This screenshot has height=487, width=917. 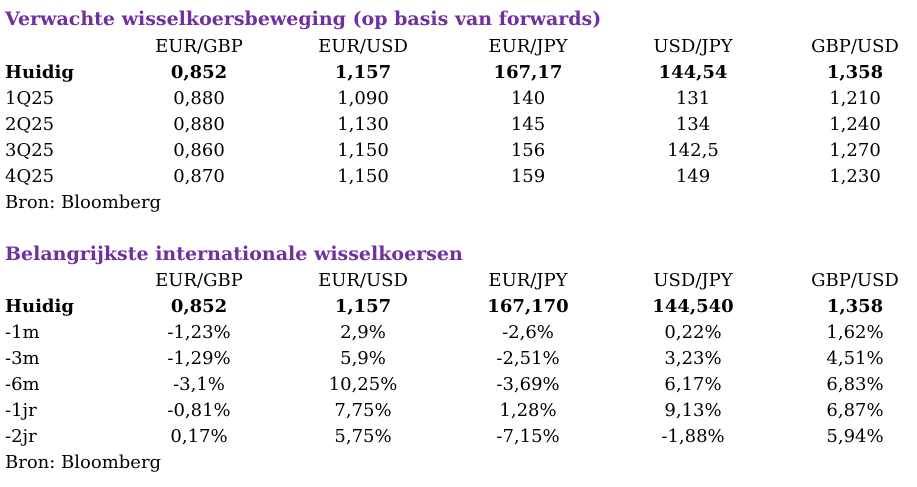 I want to click on cell: 6,87%, so click(x=855, y=410).